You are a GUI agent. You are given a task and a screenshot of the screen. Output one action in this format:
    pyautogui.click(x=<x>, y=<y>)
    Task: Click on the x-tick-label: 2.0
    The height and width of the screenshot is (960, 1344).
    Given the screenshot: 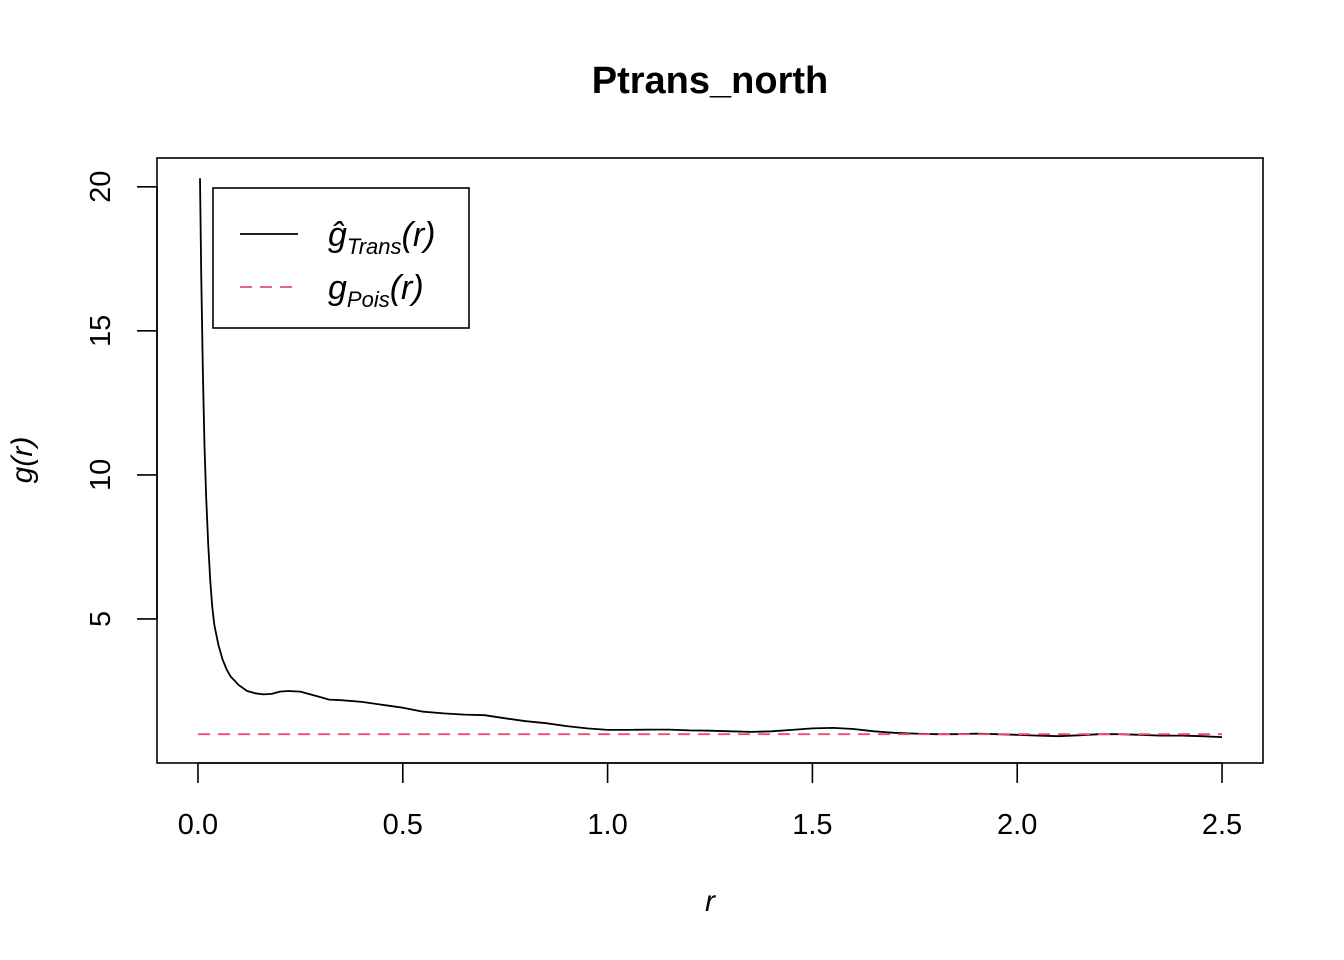 What is the action you would take?
    pyautogui.click(x=1017, y=825)
    